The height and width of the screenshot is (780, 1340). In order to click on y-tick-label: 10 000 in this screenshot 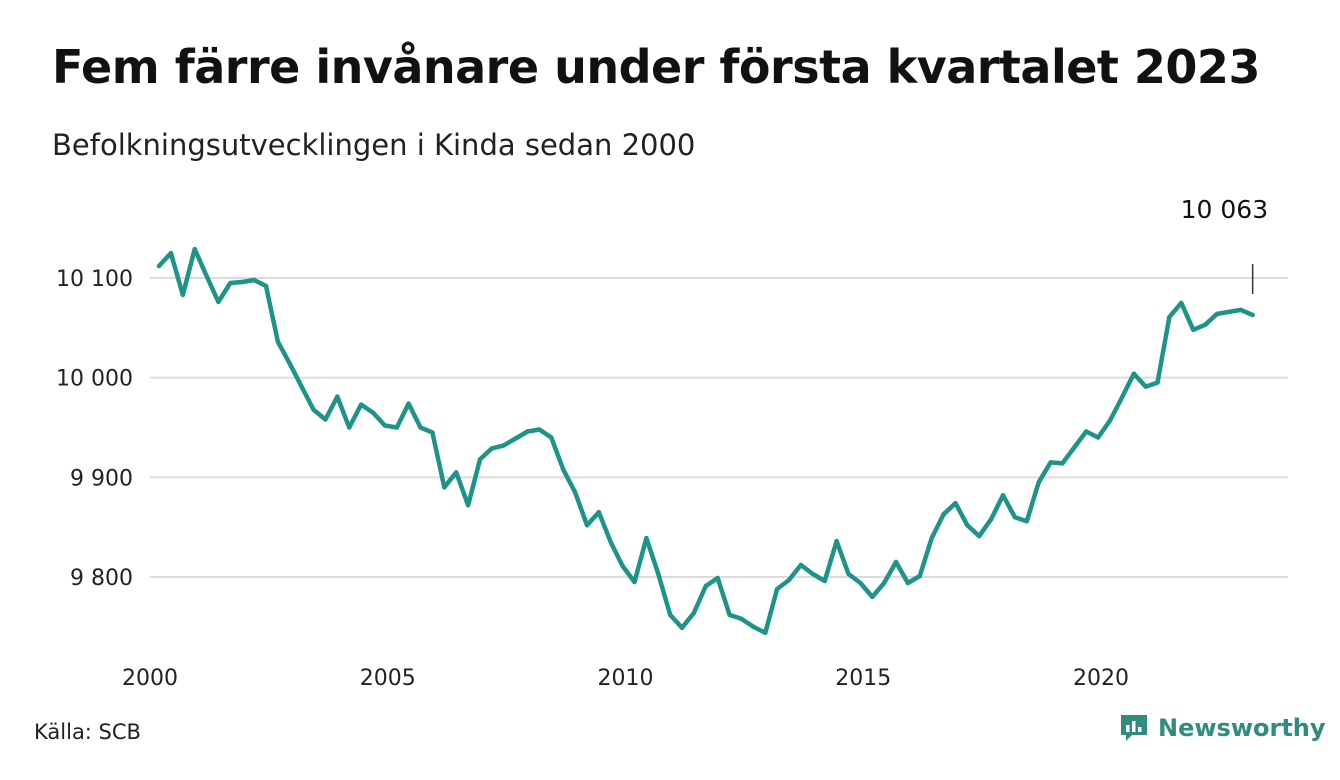, I will do `click(94, 379)`.